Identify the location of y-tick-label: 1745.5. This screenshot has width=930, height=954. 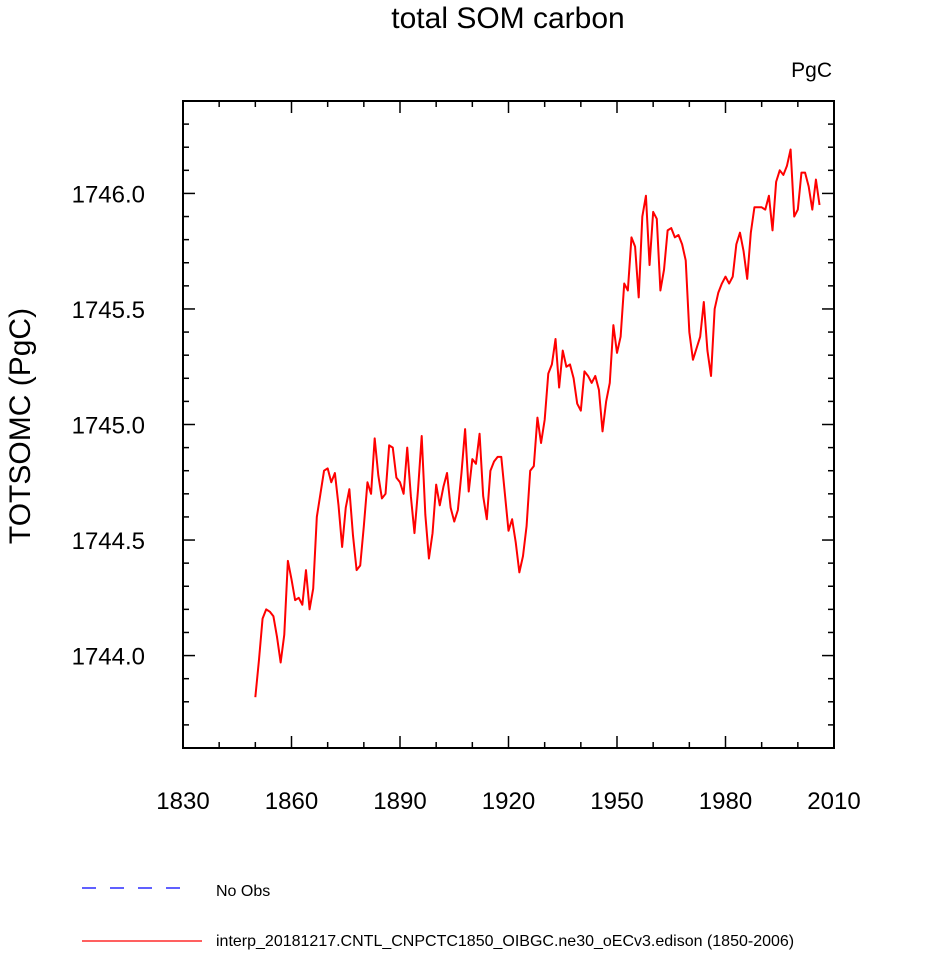
(108, 310).